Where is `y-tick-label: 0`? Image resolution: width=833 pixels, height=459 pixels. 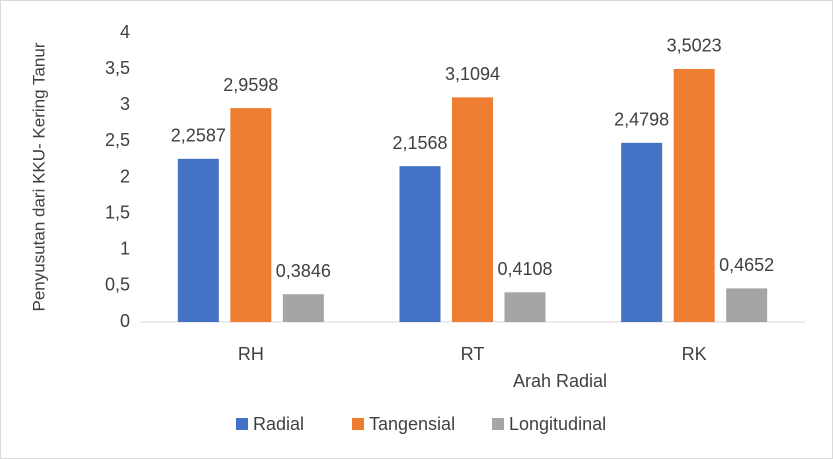 y-tick-label: 0 is located at coordinates (125, 321).